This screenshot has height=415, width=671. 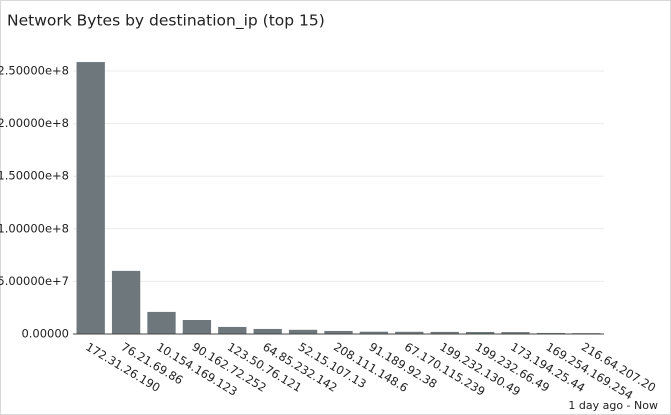 What do you see at coordinates (34, 228) in the screenshot?
I see `y-tick-label: 1.00000e+8` at bounding box center [34, 228].